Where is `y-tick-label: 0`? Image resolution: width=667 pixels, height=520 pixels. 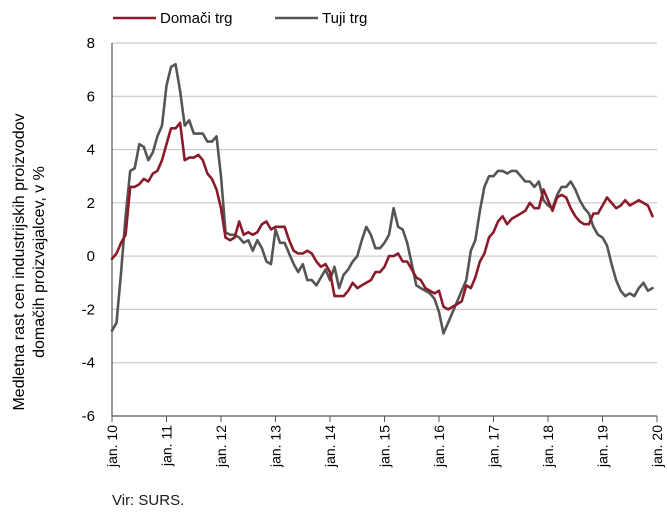 y-tick-label: 0 is located at coordinates (91, 256).